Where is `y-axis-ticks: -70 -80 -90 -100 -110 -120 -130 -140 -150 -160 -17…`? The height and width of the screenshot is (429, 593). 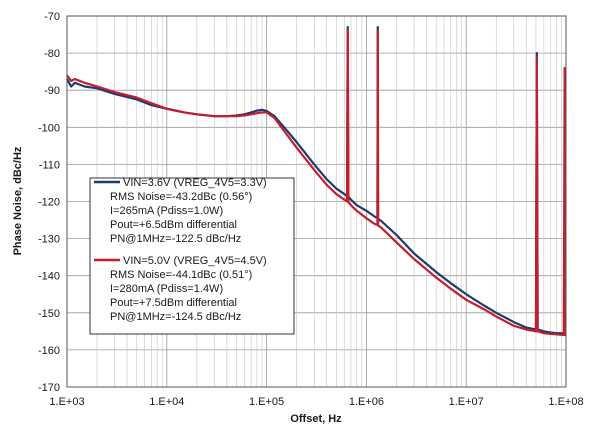
y-axis-ticks: -70 -80 -90 -100 -110 -120 -130 -140 -150 -160 -17… is located at coordinates (49, 202).